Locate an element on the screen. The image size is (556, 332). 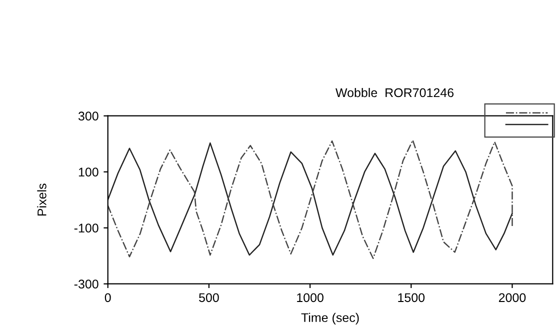
x-tick-label: 500 is located at coordinates (209, 297).